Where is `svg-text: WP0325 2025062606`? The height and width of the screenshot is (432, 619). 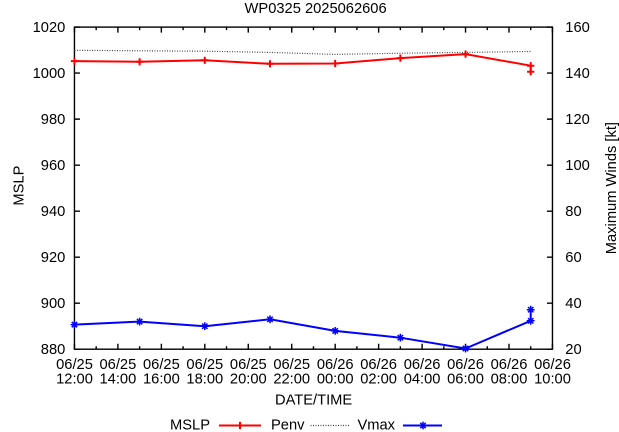
svg-text: WP0325 2025062606 is located at coordinates (316, 9).